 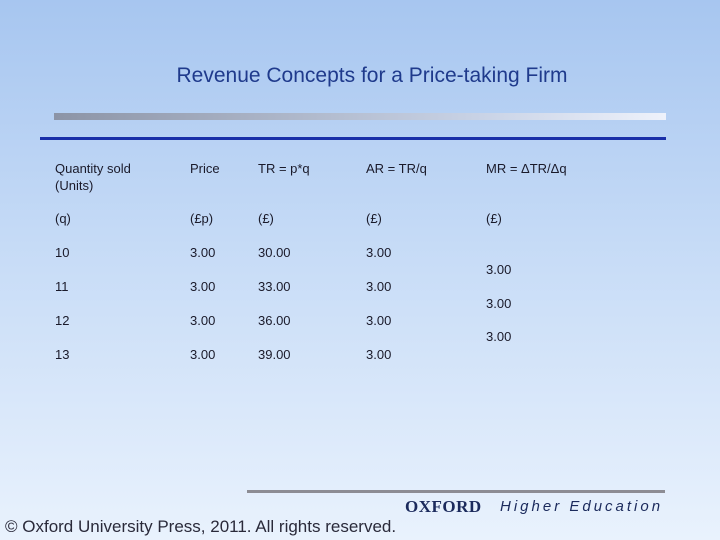 I want to click on header-cell: AR = TR/q, so click(x=396, y=168).